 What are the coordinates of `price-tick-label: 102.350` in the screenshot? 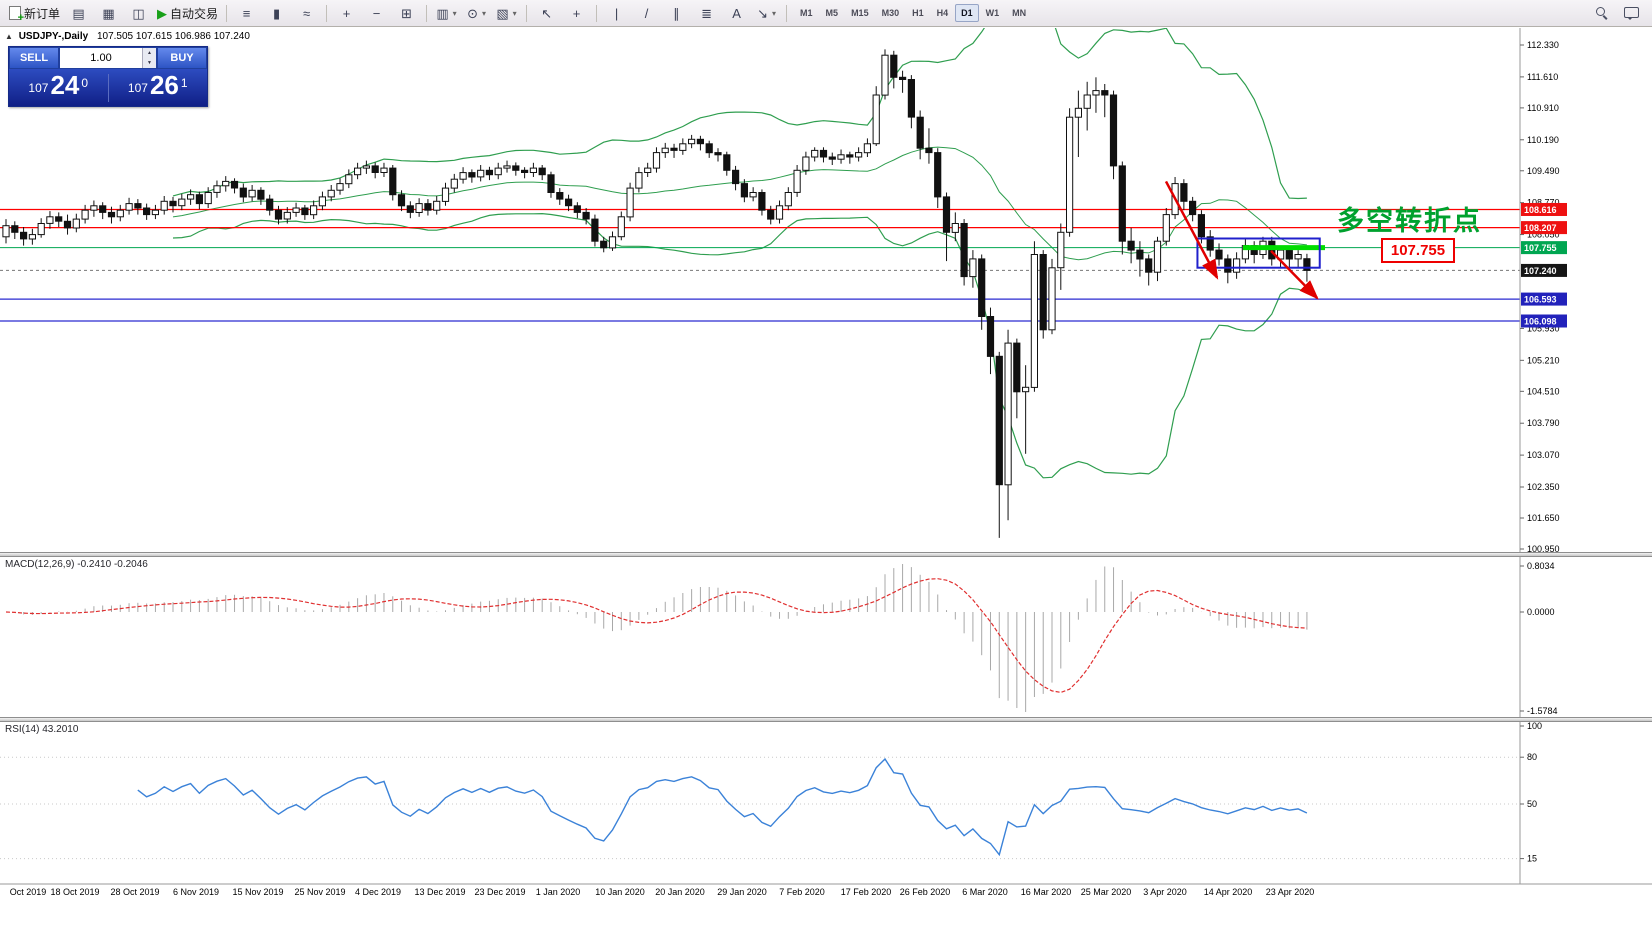 It's located at (1543, 487).